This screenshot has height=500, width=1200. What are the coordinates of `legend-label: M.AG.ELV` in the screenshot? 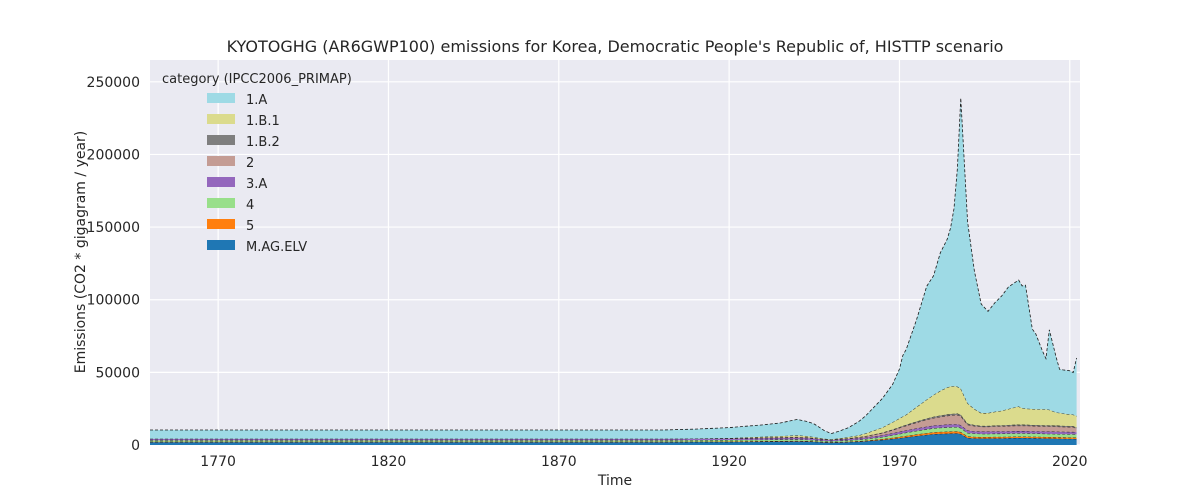 It's located at (276, 247).